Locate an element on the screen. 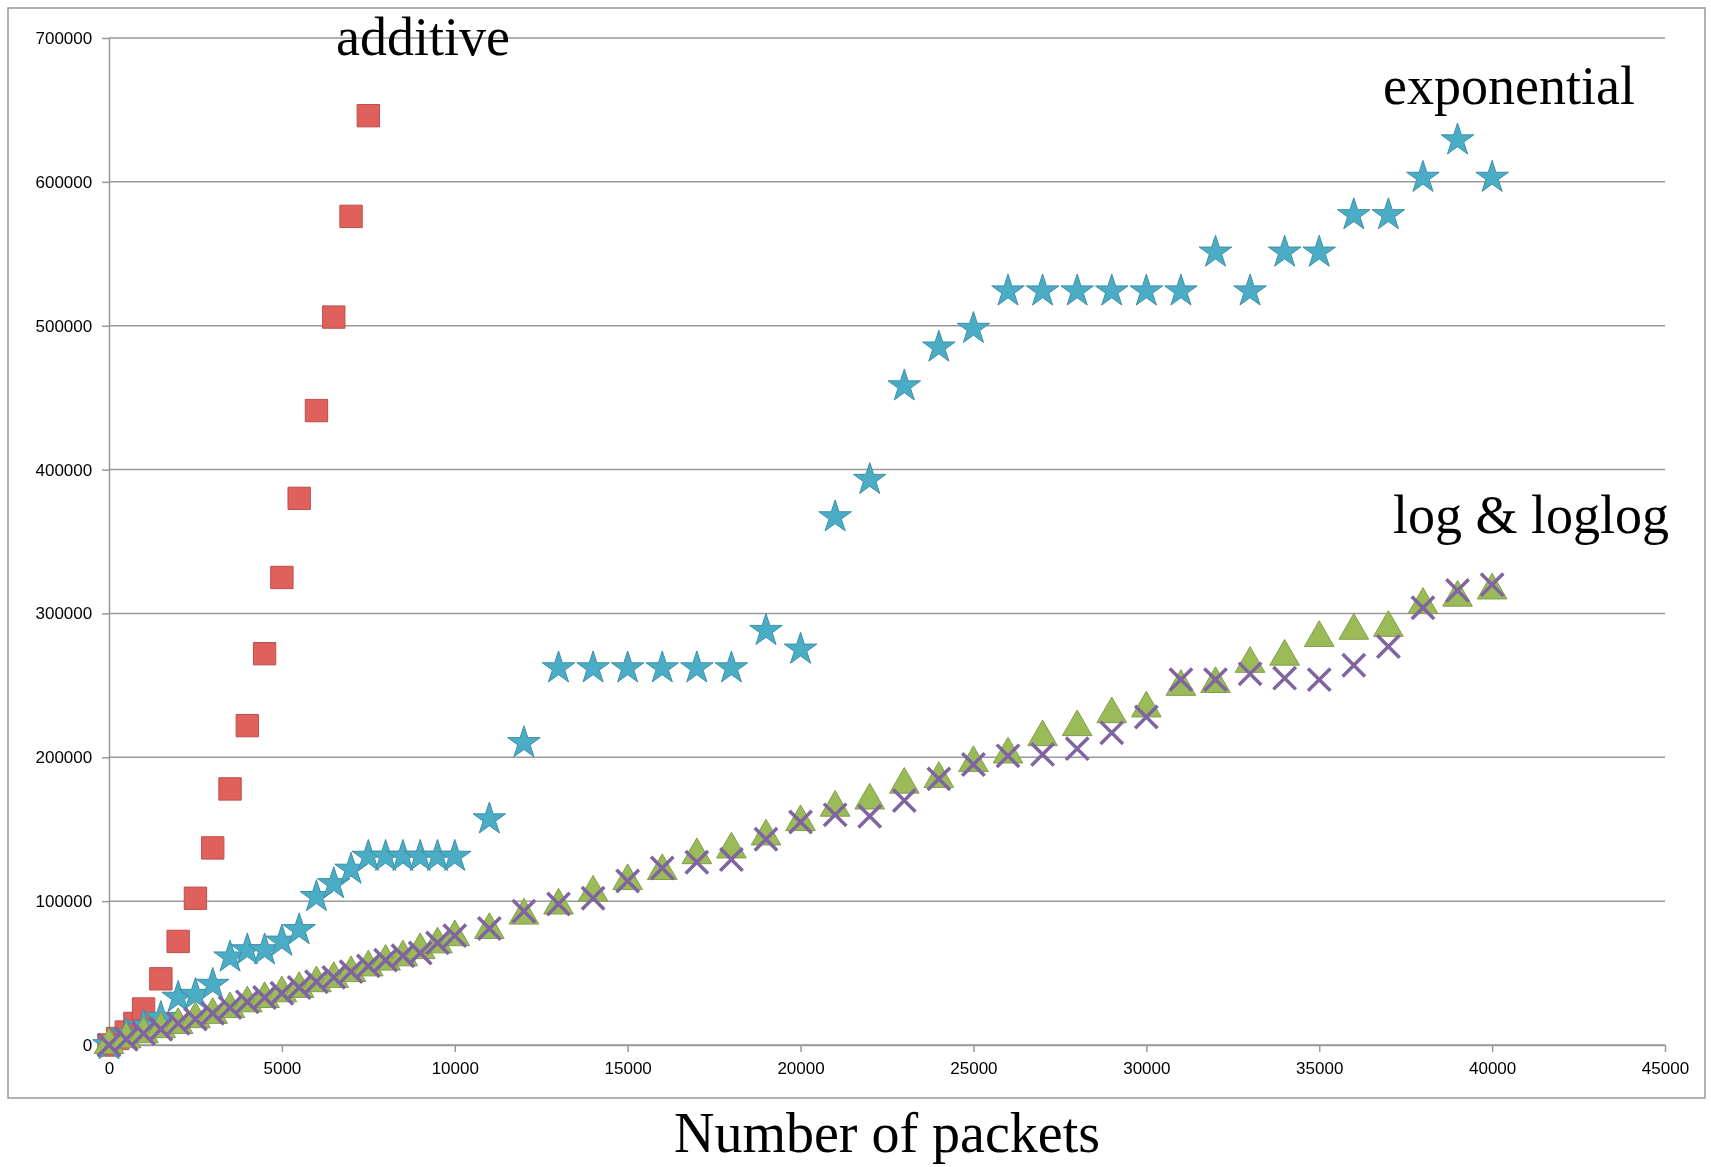 This screenshot has width=1711, height=1167. y-tick-label: 300000 is located at coordinates (64, 614).